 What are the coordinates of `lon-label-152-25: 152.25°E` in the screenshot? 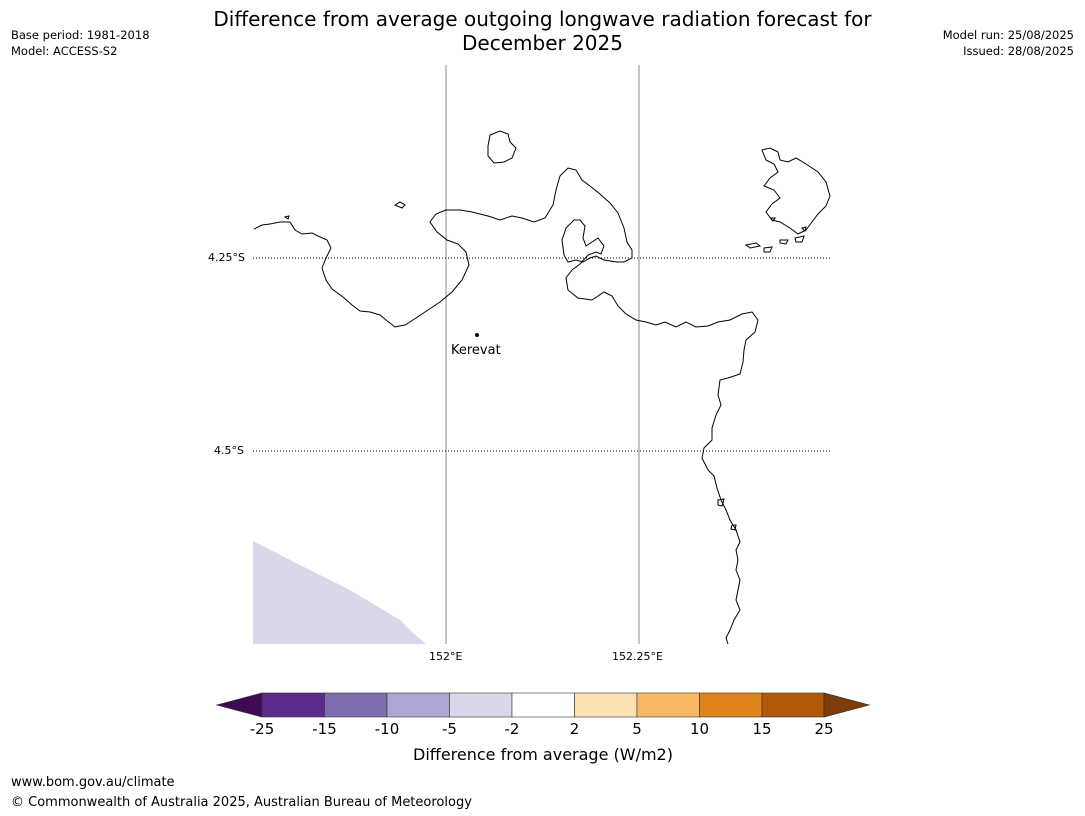 It's located at (637, 656).